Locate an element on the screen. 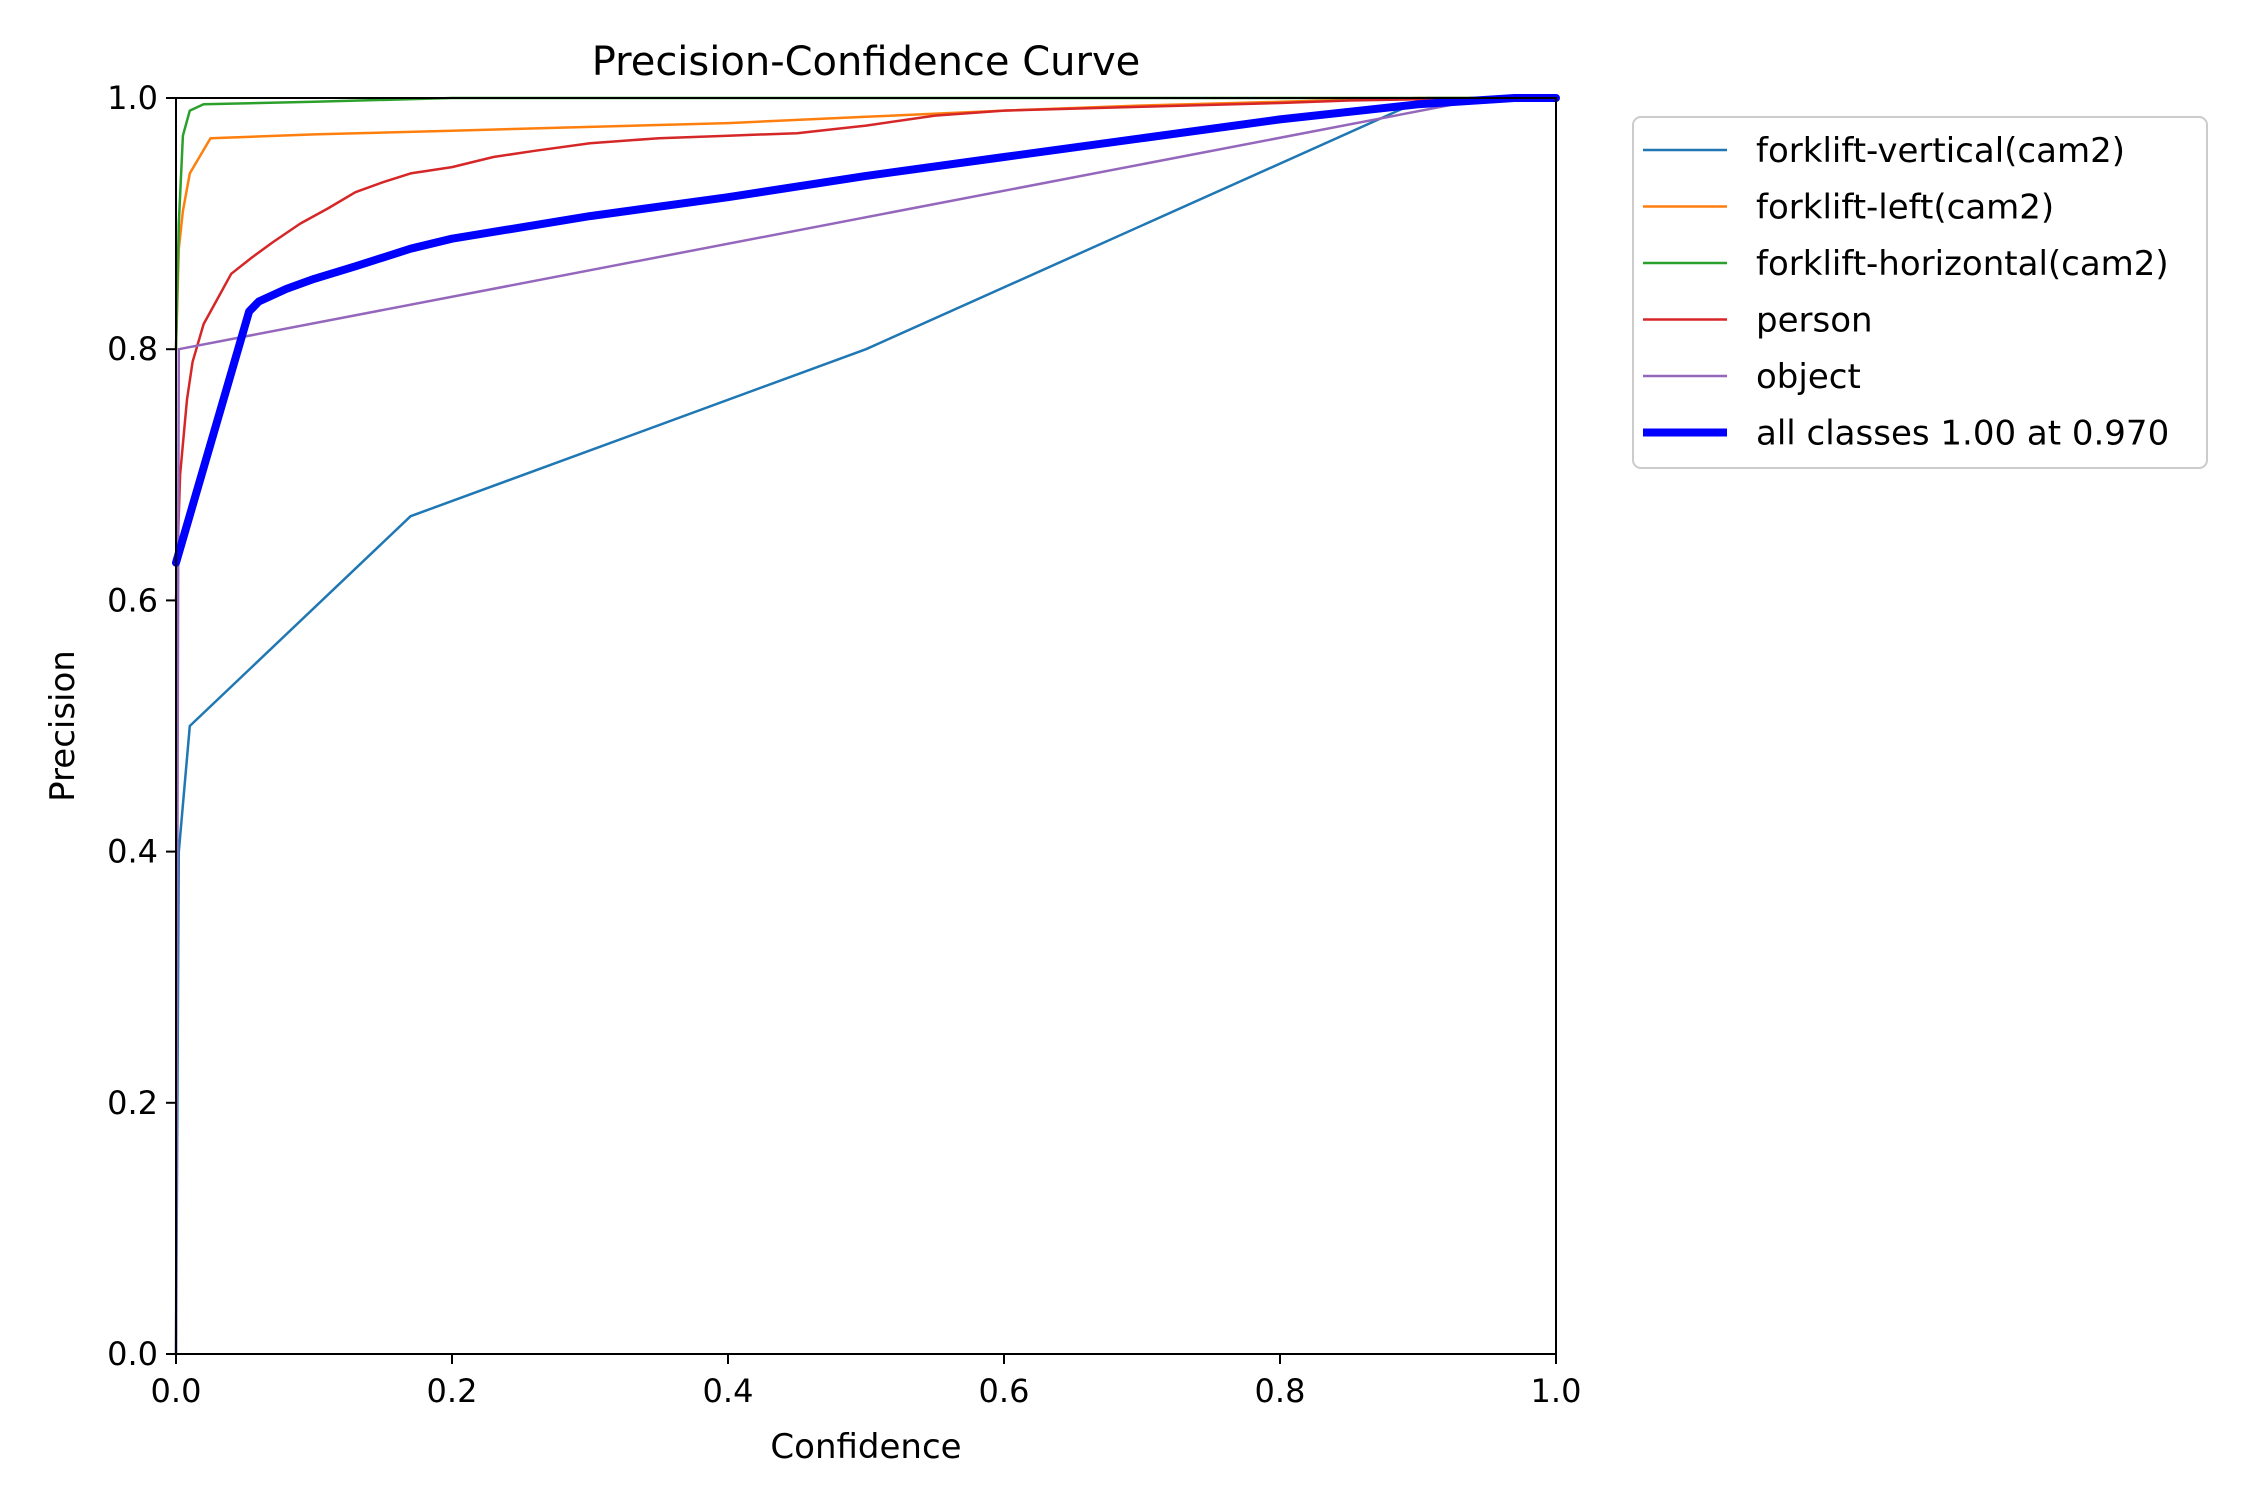 The width and height of the screenshot is (2250, 1500). y-tick-label: 0.2 is located at coordinates (132, 1103).